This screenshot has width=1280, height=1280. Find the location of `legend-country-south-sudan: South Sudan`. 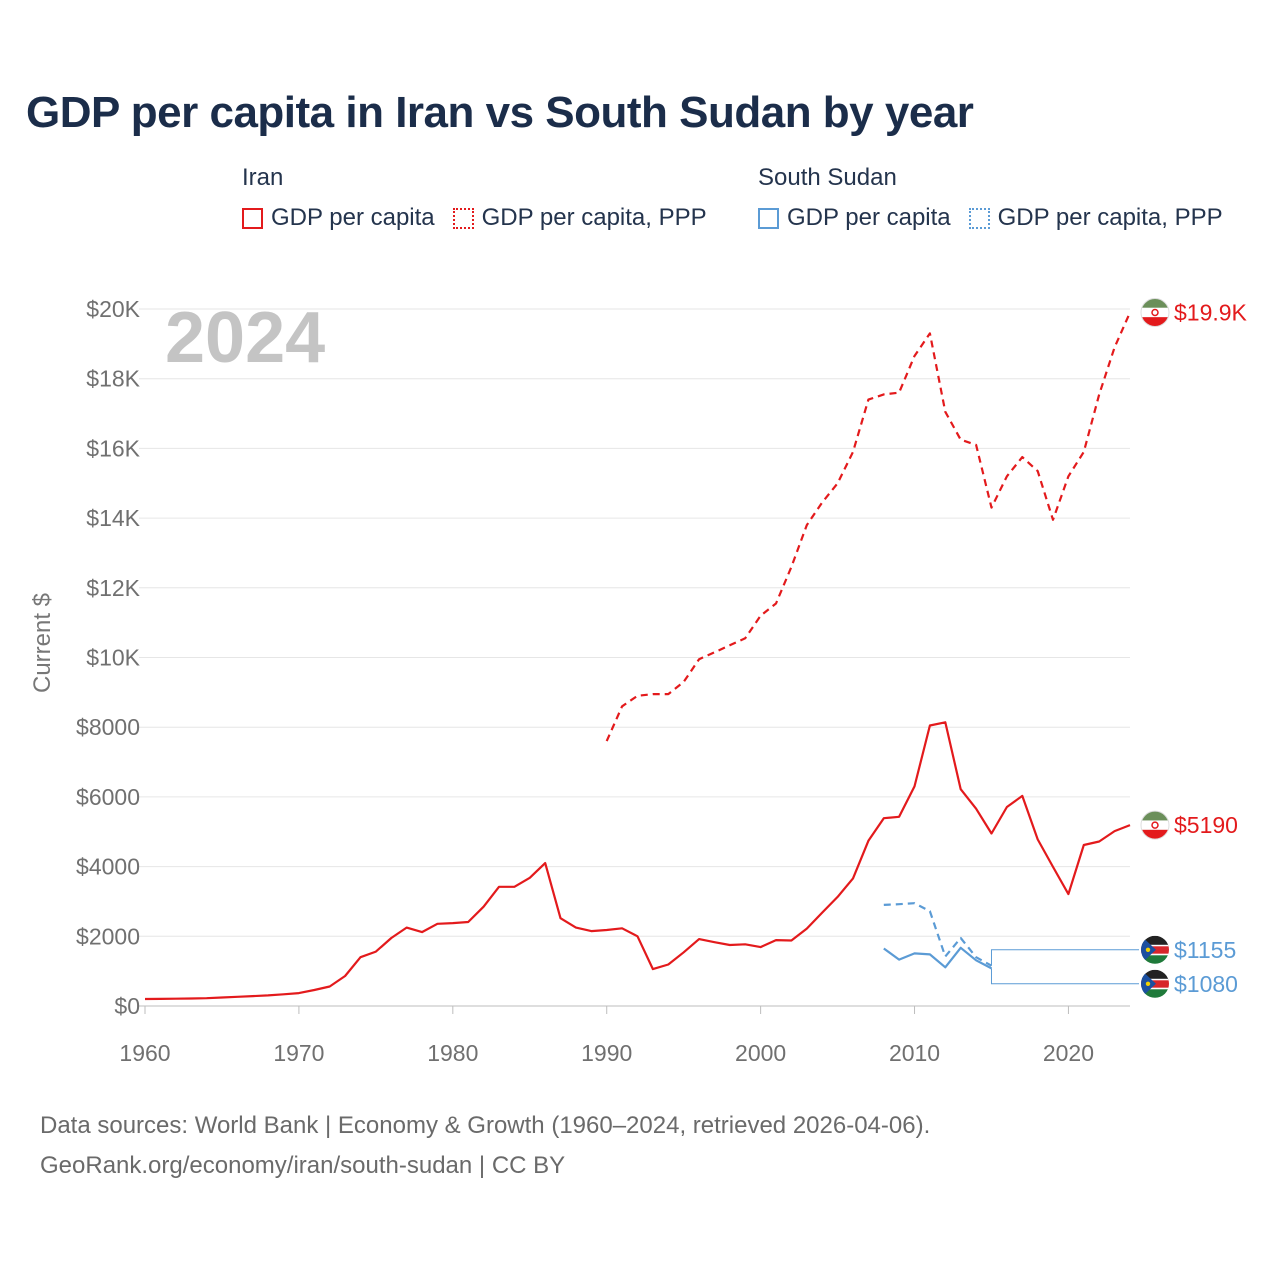

legend-country-south-sudan: South Sudan is located at coordinates (827, 177).